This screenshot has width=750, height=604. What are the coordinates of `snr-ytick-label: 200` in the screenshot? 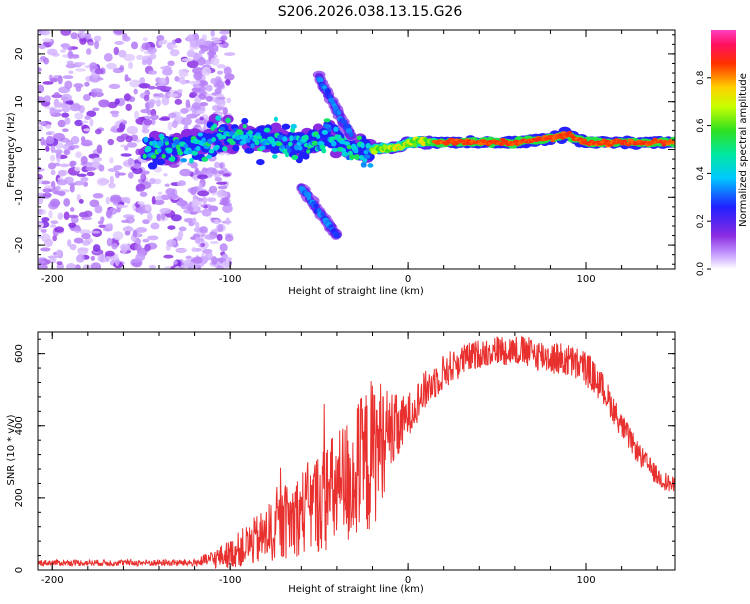 It's located at (19, 497).